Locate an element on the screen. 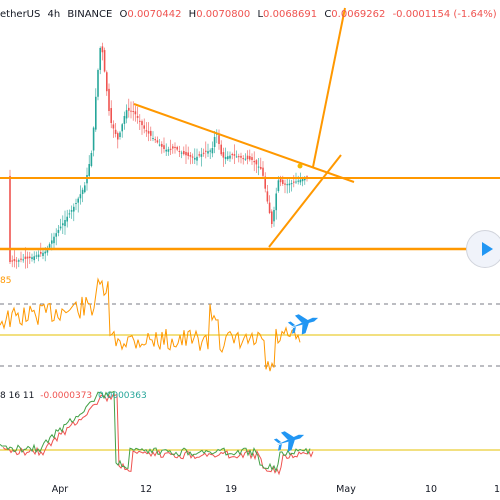 This screenshot has width=500, height=500. macd-signal-line is located at coordinates (158, 434).